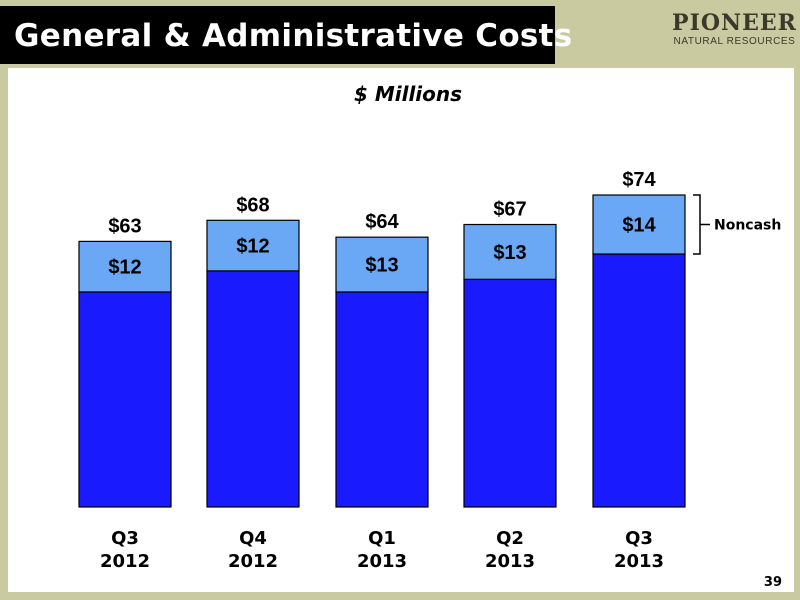  I want to click on logo-sub-text: NATURAL RESOURCES, so click(734, 41).